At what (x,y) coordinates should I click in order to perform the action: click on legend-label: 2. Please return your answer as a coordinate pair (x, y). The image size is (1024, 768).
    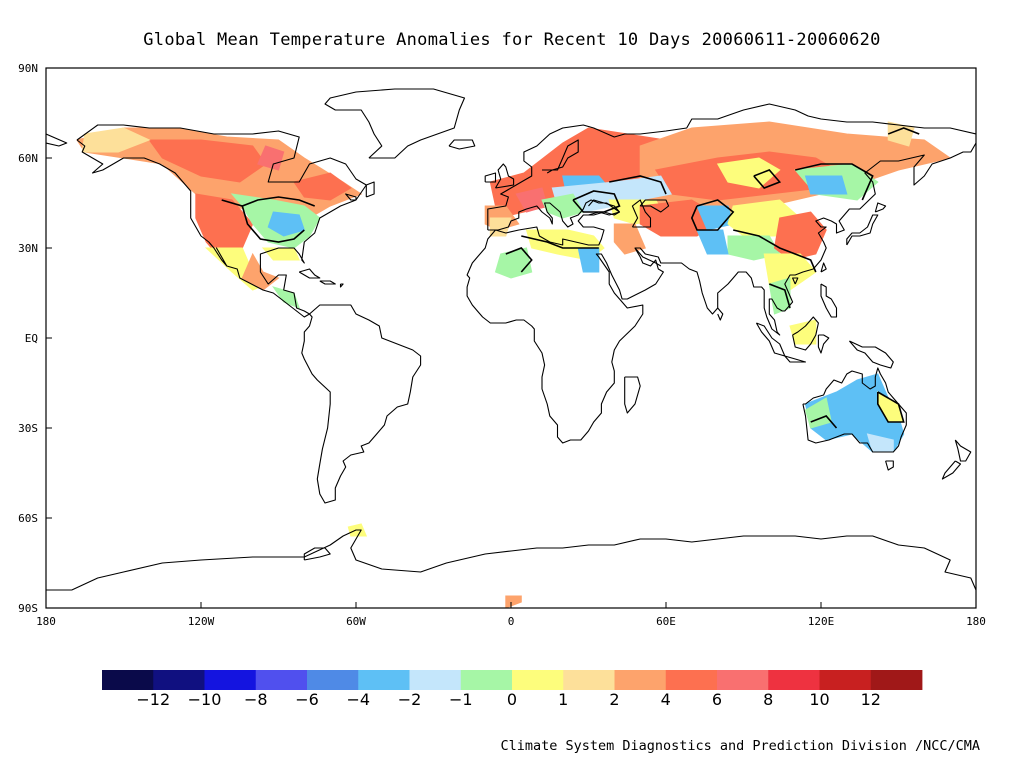
    Looking at the image, I should click on (614, 699).